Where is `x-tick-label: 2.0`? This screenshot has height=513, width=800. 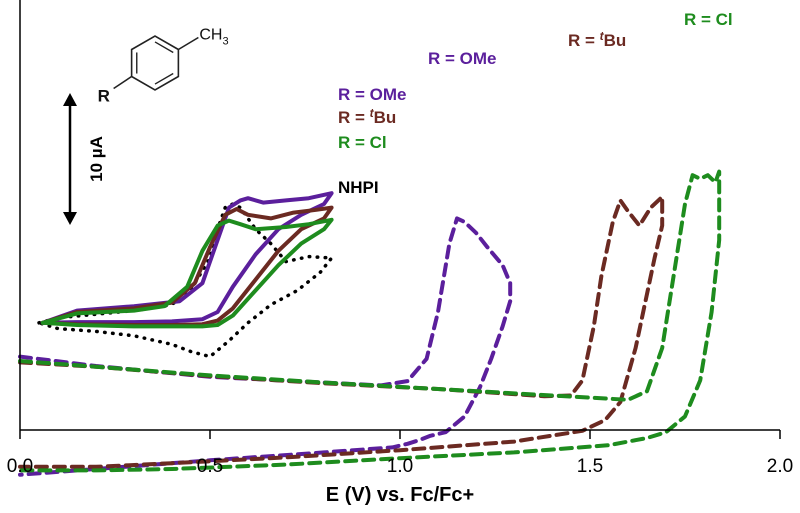 x-tick-label: 2.0 is located at coordinates (780, 466).